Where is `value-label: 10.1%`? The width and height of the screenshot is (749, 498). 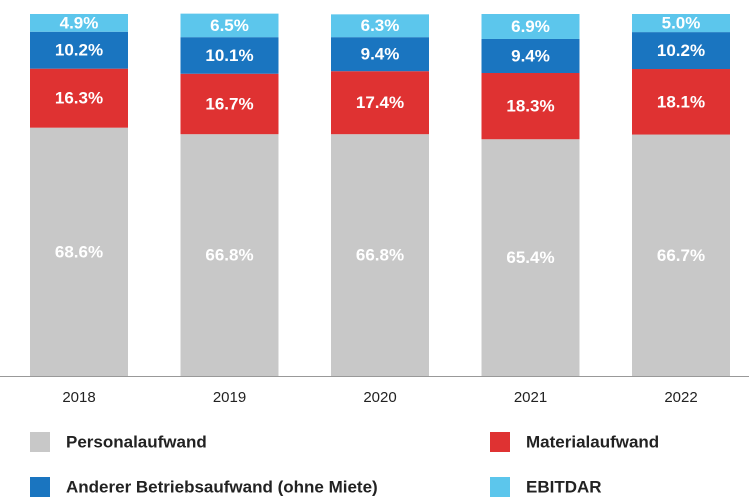 value-label: 10.1% is located at coordinates (229, 55).